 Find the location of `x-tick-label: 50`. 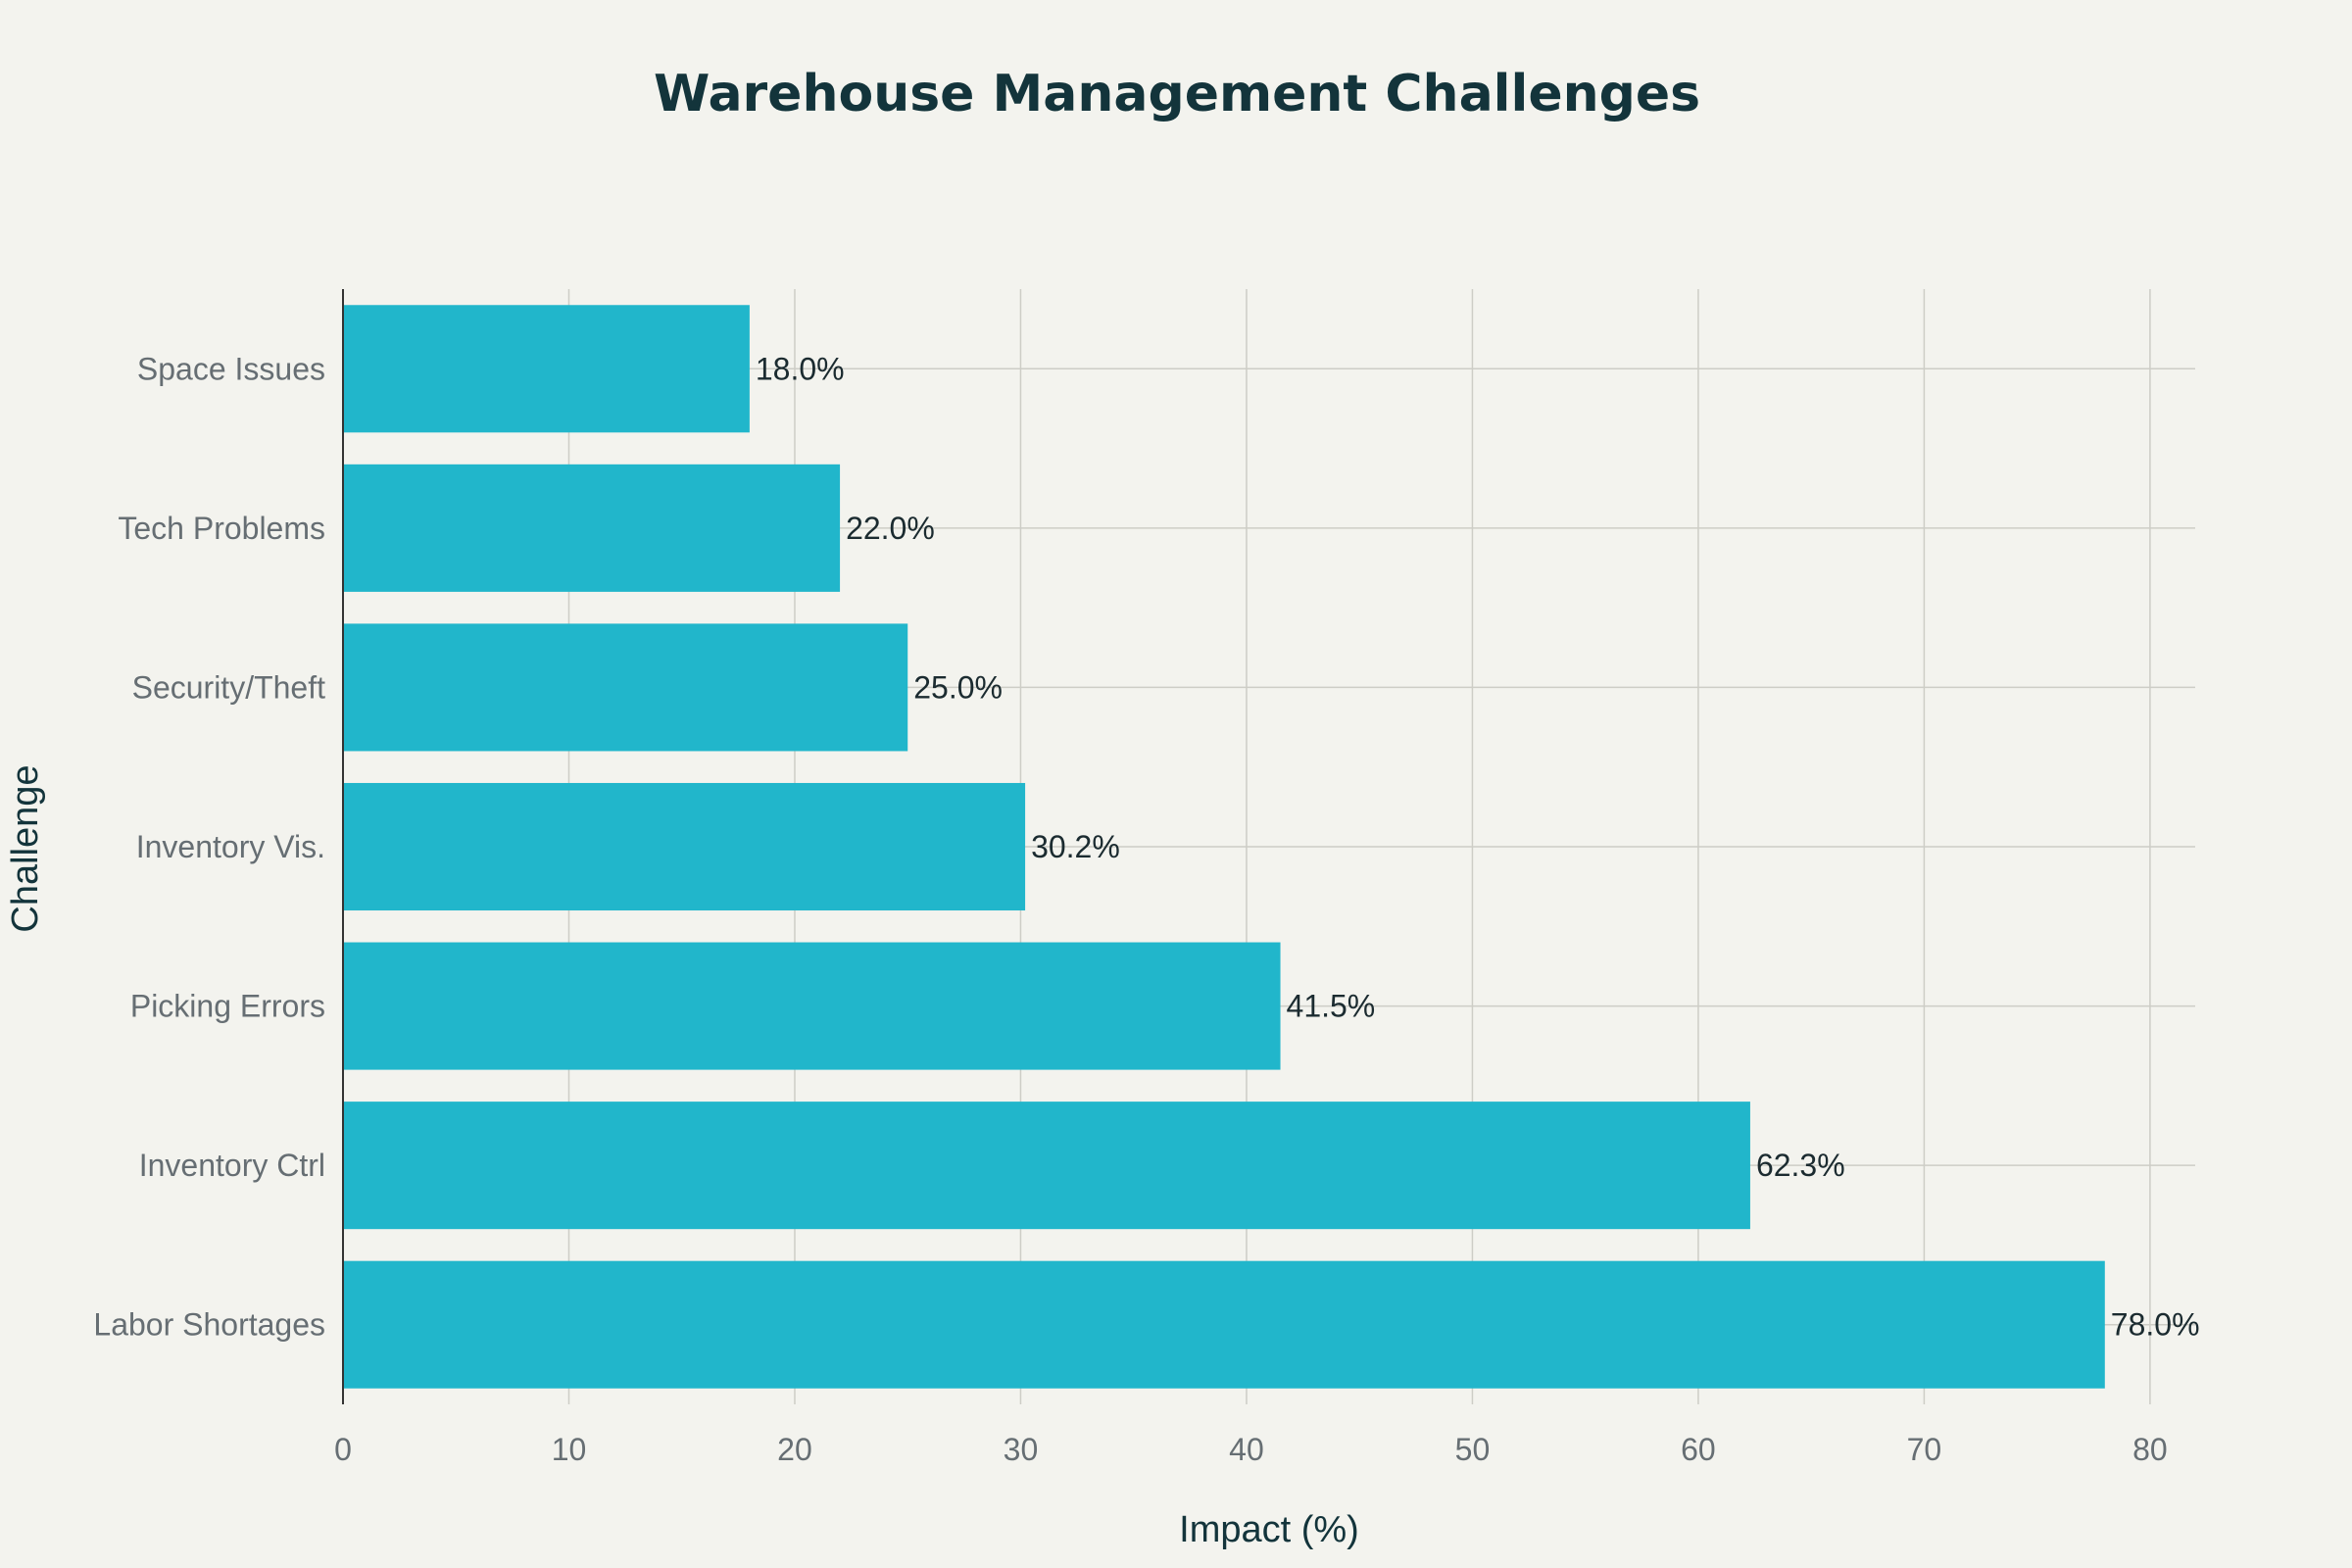

x-tick-label: 50 is located at coordinates (1473, 1449).